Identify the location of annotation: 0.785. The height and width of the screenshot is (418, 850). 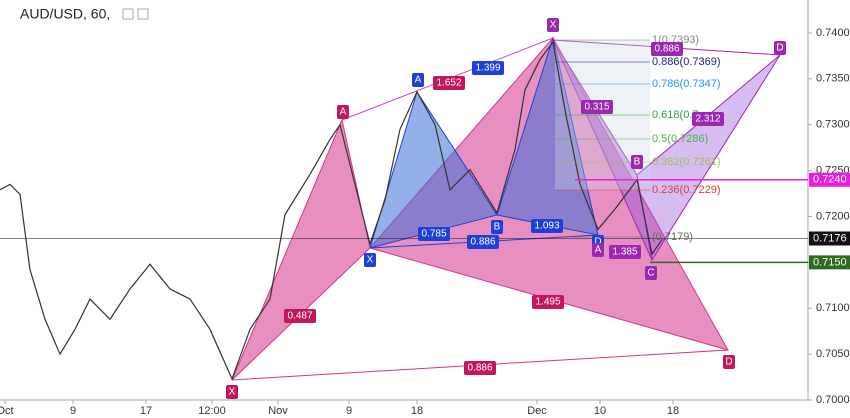
(433, 234).